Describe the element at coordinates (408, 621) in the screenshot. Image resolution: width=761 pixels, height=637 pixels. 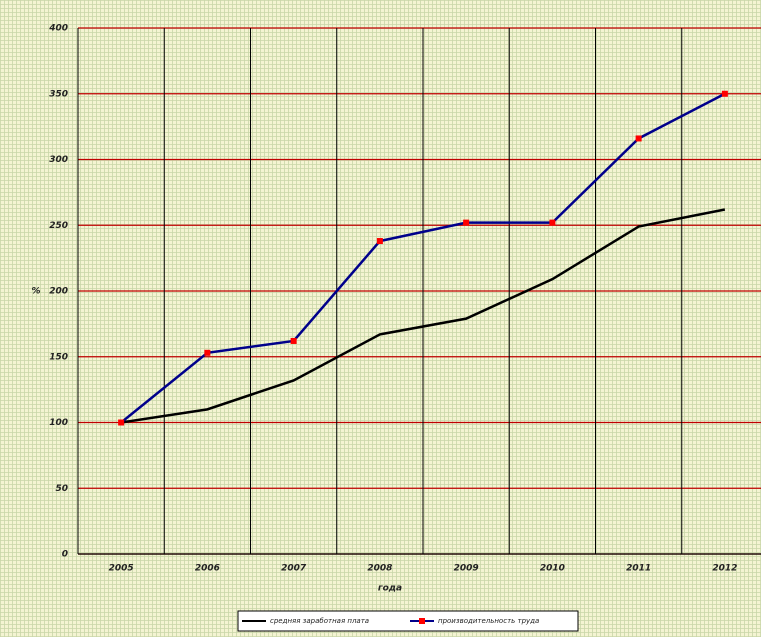
I see `legend` at that location.